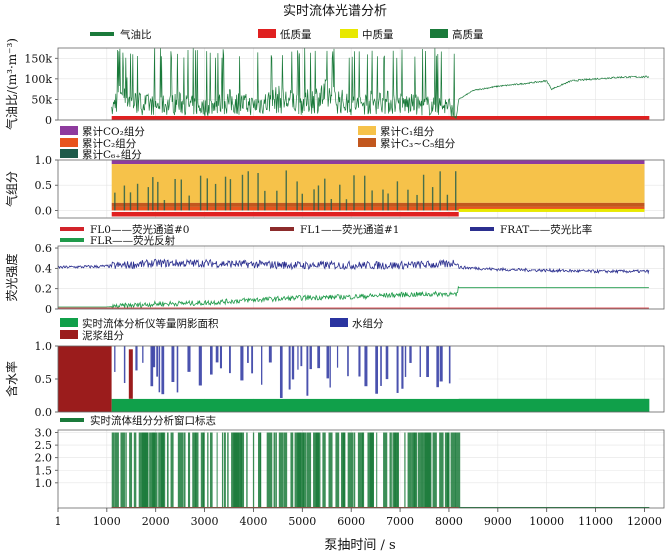 This screenshot has height=555, width=670. I want to click on legend-label-fluo-0: FL0——荧光通道#0, so click(139, 229).